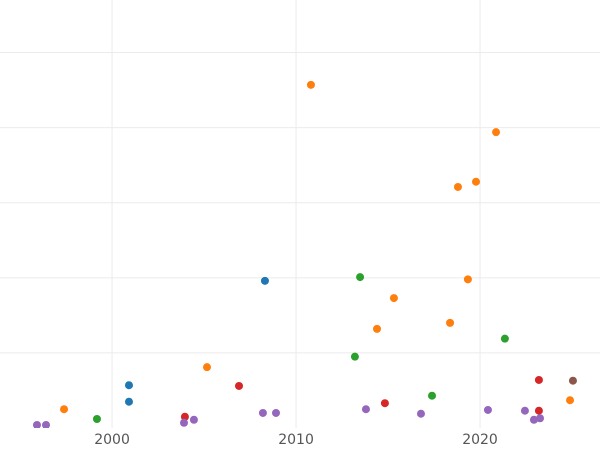 The height and width of the screenshot is (450, 600). I want to click on x-tick-label: 2010, so click(296, 440).